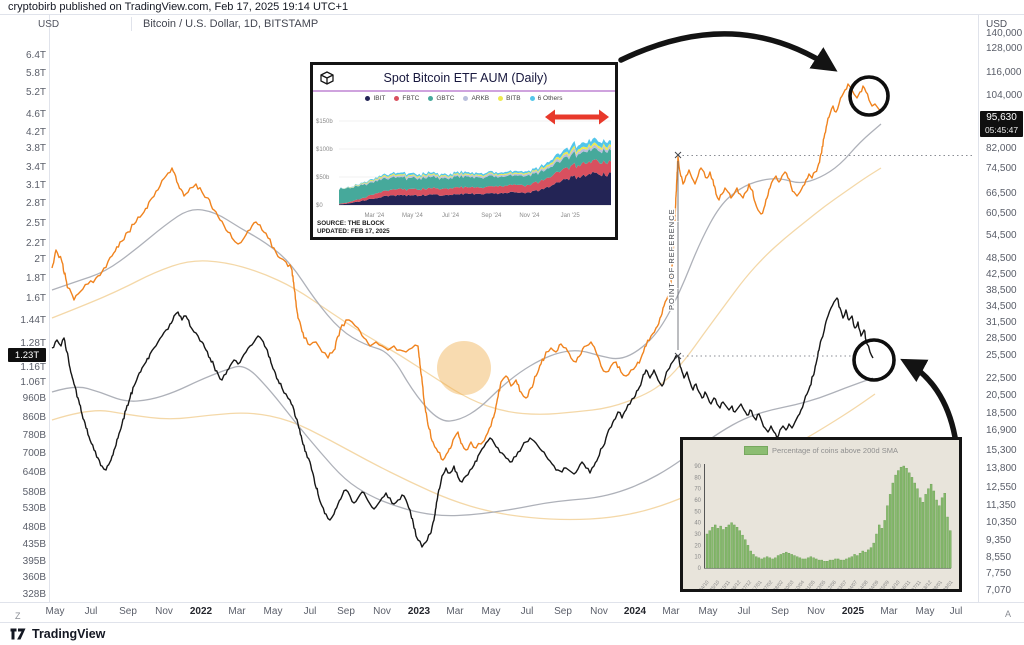 This screenshot has height=645, width=1024. What do you see at coordinates (1001, 258) in the screenshot?
I see `right-axis-tick: 48,500` at bounding box center [1001, 258].